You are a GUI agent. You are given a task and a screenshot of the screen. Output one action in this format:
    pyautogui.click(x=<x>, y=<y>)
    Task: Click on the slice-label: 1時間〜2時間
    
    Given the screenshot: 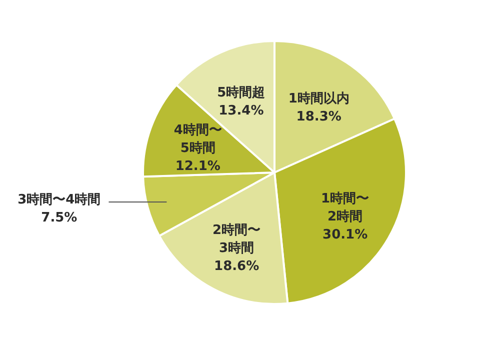 What is the action you would take?
    pyautogui.click(x=345, y=208)
    